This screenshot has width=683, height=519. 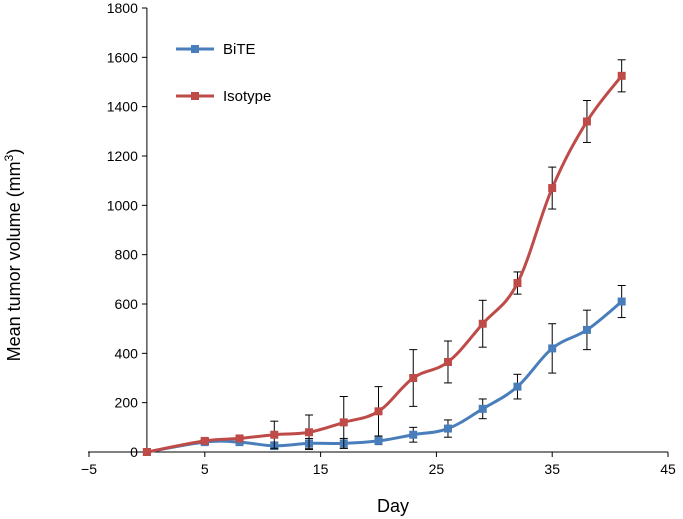 What do you see at coordinates (321, 469) in the screenshot?
I see `x-tick-label: 15` at bounding box center [321, 469].